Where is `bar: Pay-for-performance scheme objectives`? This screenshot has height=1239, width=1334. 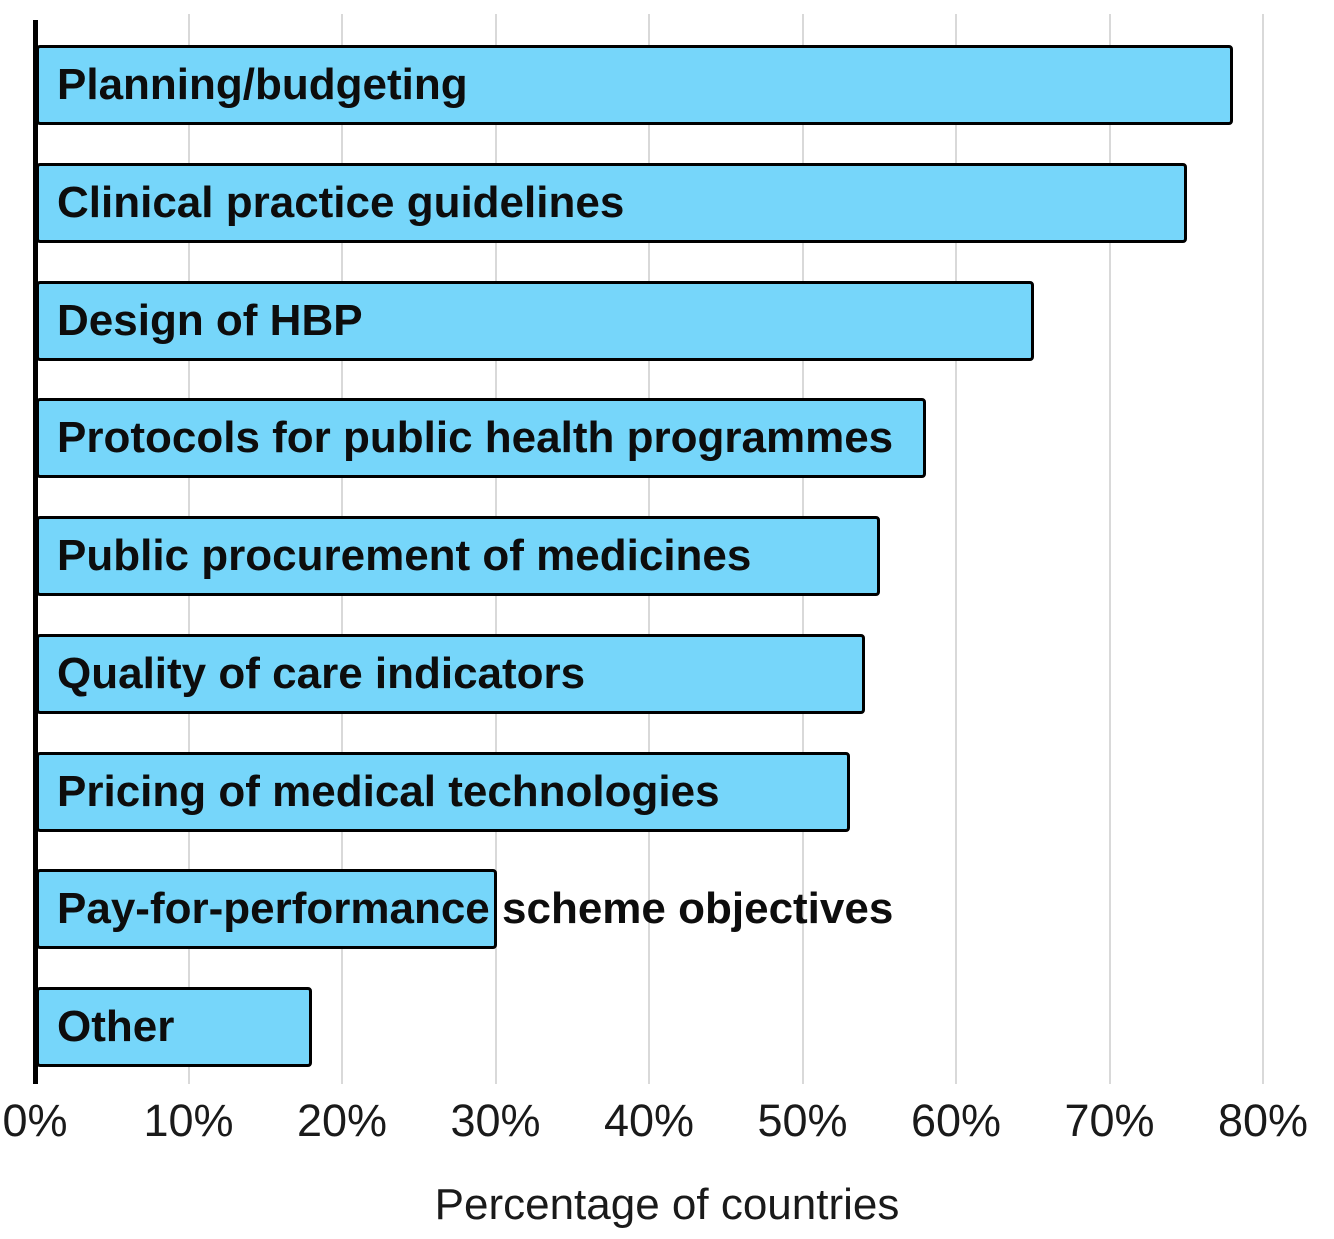 bar: Pay-for-performance scheme objectives is located at coordinates (464, 909).